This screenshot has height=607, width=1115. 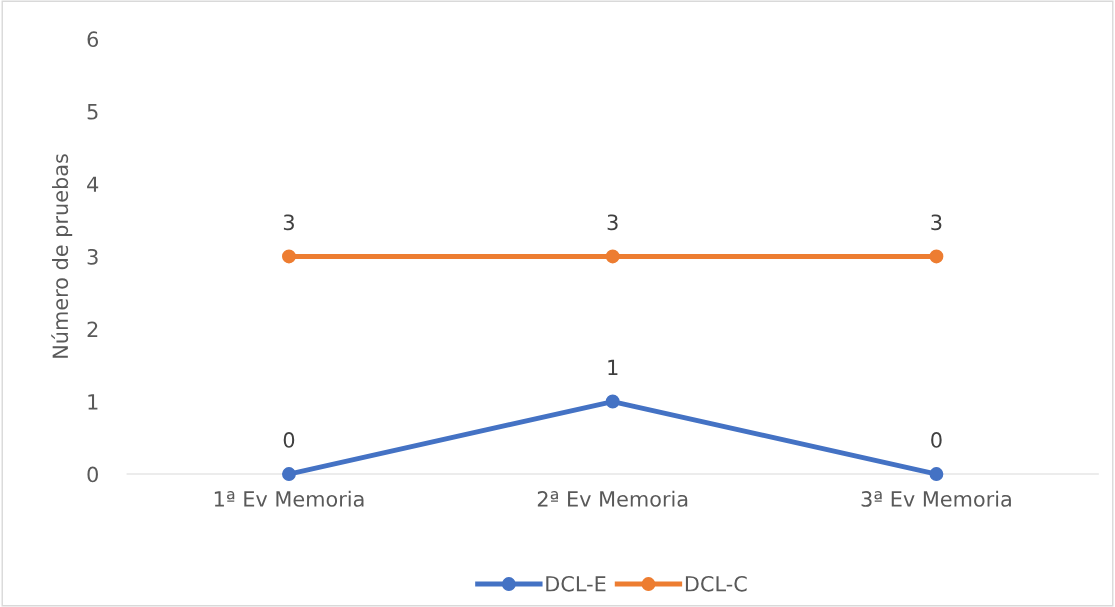 I want to click on legend-label: DCL-E, so click(x=576, y=583).